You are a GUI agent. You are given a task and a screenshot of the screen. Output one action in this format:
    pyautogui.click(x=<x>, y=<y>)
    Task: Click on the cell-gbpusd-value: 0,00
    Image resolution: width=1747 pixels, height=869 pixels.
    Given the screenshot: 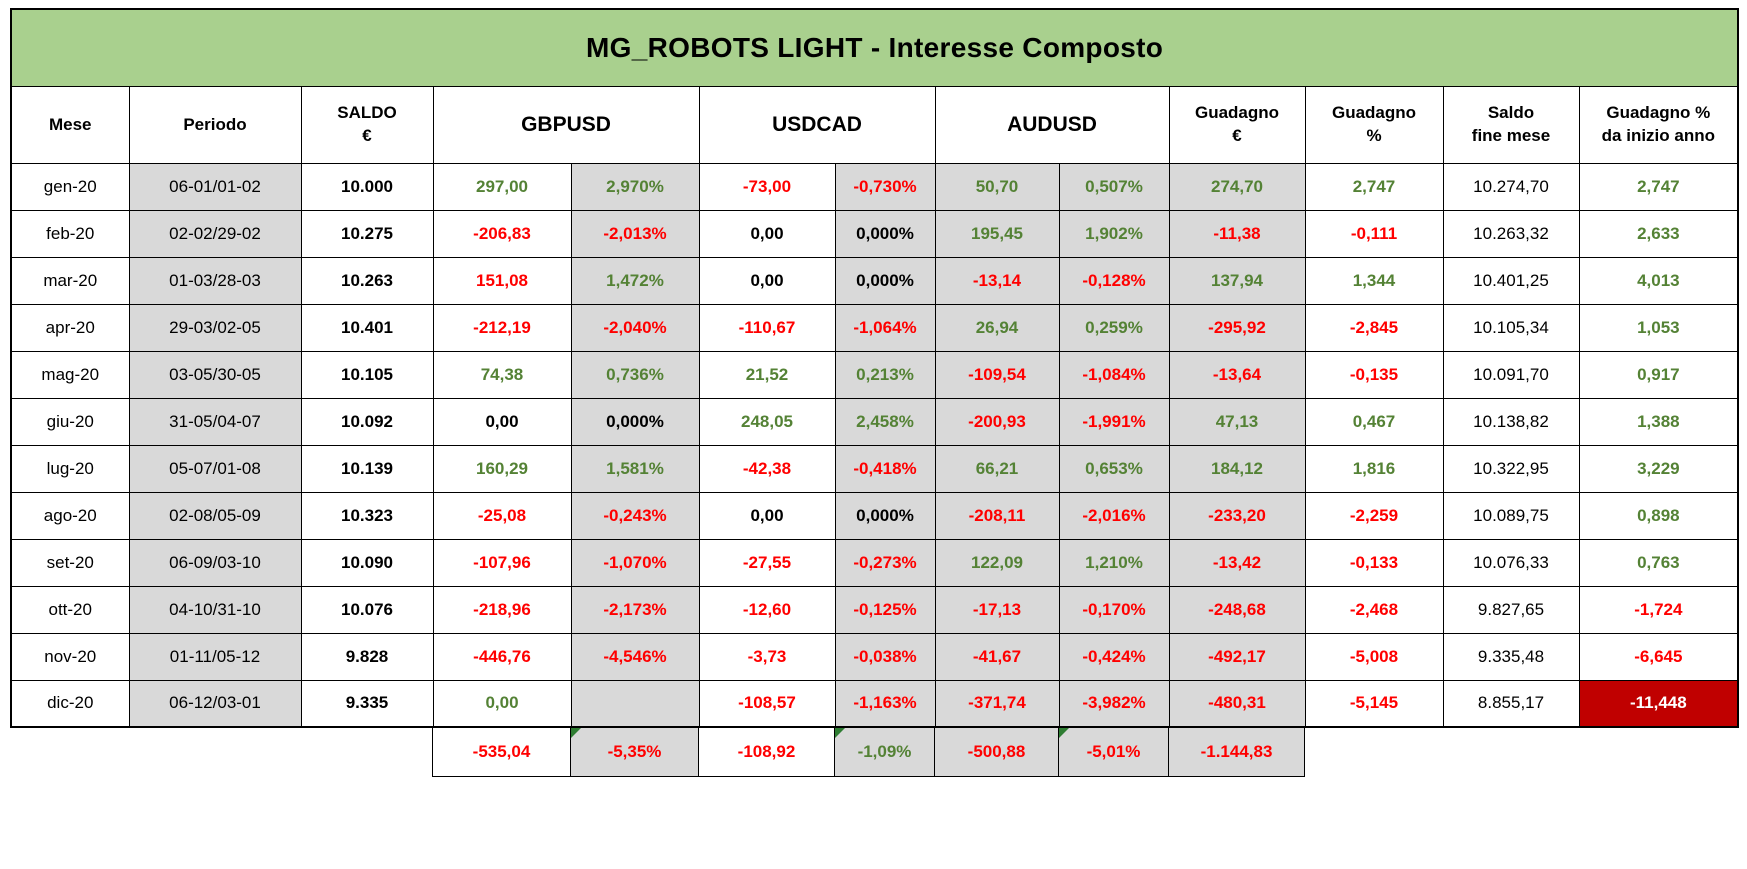 What is the action you would take?
    pyautogui.click(x=502, y=703)
    